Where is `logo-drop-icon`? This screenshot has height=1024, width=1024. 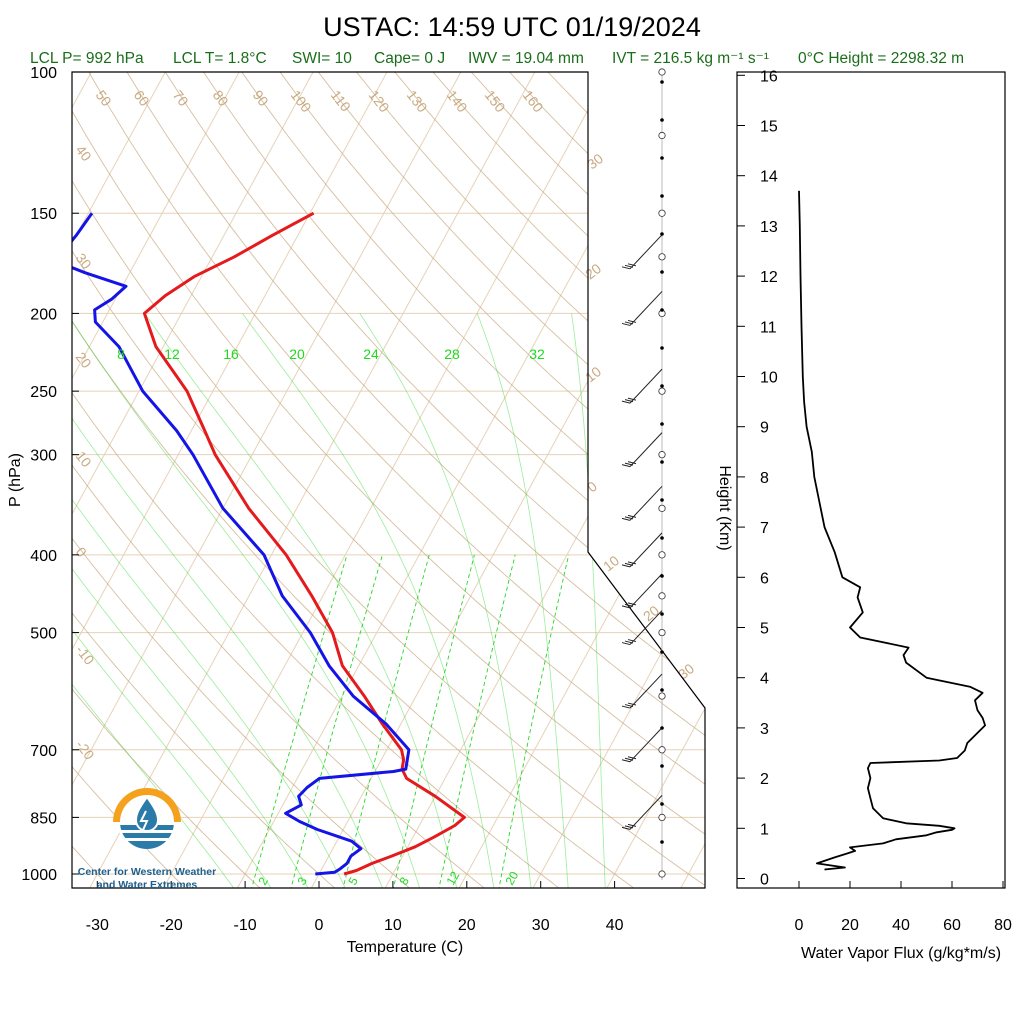 logo-drop-icon is located at coordinates (147, 813).